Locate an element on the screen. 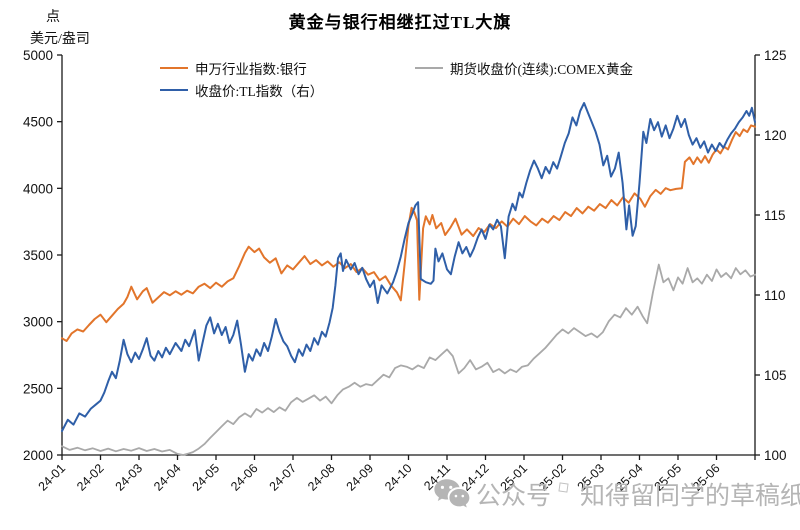  left-axis-unit-usd-per-ounce: 美元/盎司 is located at coordinates (60, 39).